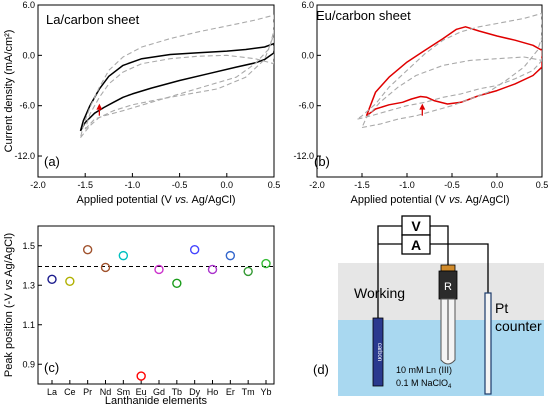 The width and height of the screenshot is (550, 409). I want to click on peak-point-la, so click(52, 279).